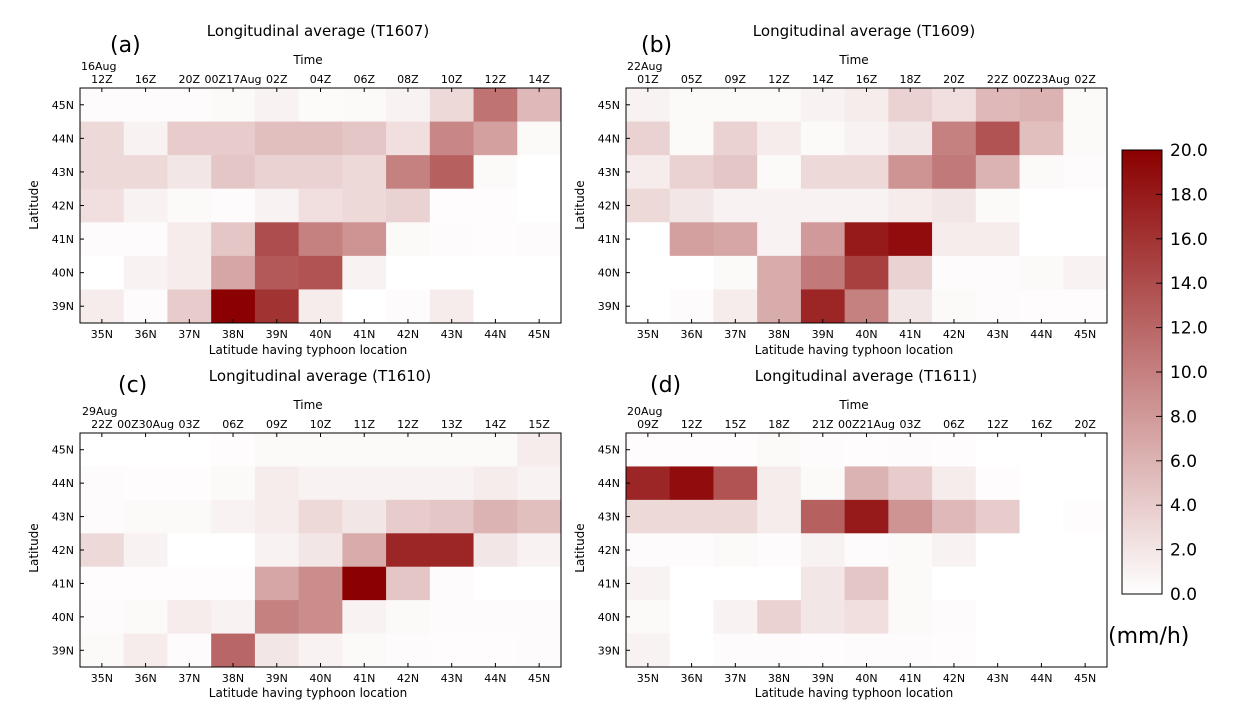 This screenshot has height=727, width=1250. What do you see at coordinates (63, 172) in the screenshot?
I see `y-tick-label: 43N` at bounding box center [63, 172].